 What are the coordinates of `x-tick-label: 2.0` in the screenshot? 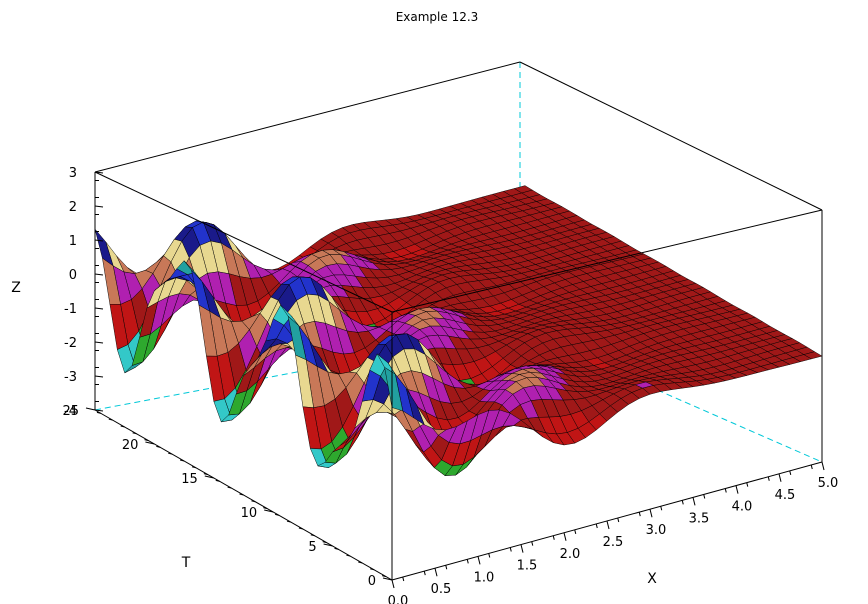 It's located at (570, 554).